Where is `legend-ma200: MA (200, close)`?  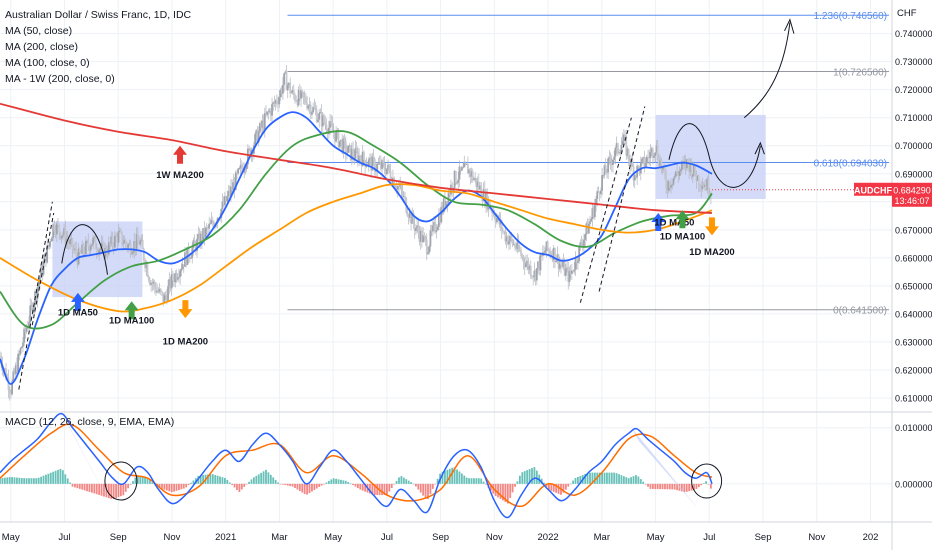
legend-ma200: MA (200, close) is located at coordinates (41, 47).